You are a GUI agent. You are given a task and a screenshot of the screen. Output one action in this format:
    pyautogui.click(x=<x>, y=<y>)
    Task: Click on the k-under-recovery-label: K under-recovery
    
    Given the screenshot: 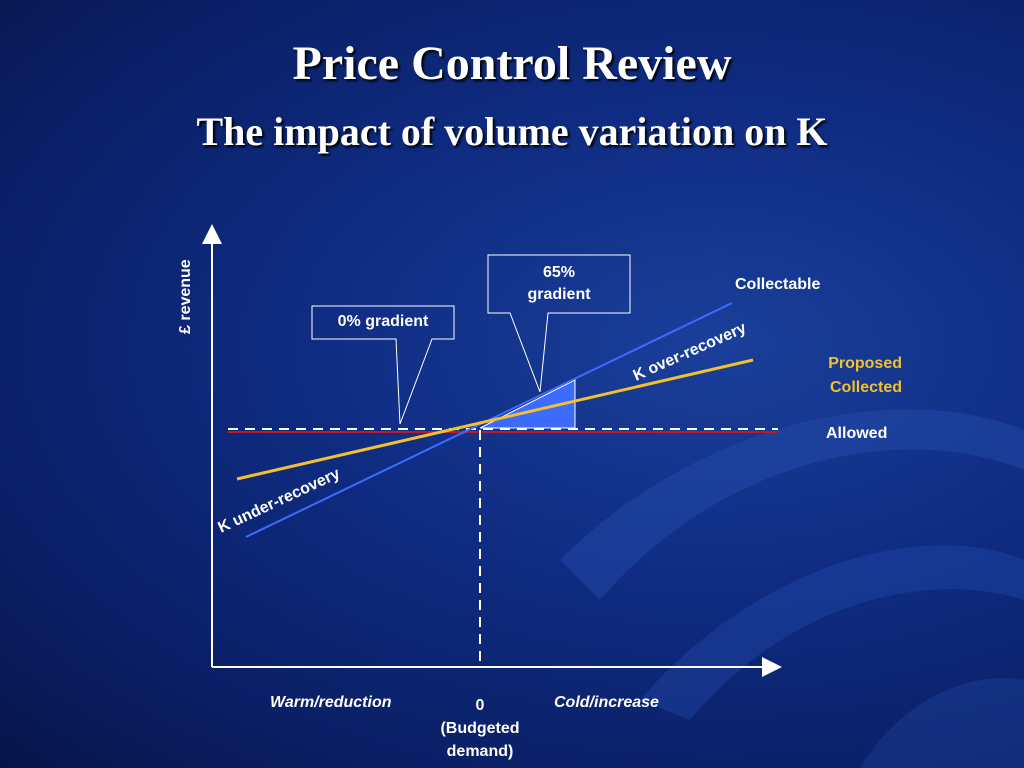 What is the action you would take?
    pyautogui.click(x=279, y=500)
    